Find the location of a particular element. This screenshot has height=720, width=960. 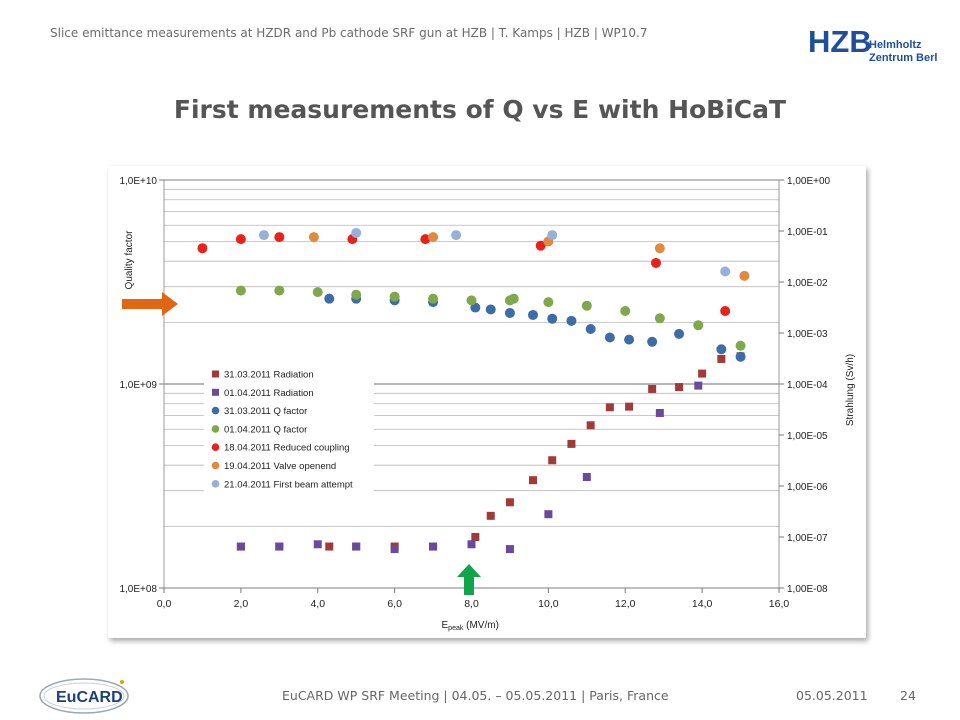

orange-arrow-icon is located at coordinates (150, 304).